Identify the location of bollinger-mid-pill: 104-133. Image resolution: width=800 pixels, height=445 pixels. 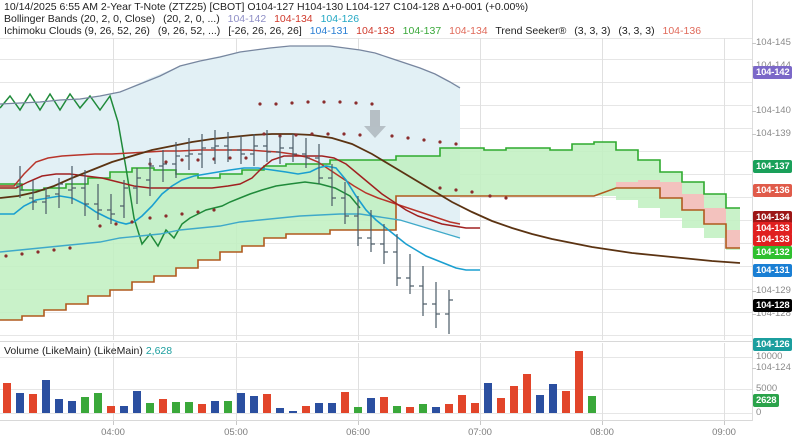
(773, 239).